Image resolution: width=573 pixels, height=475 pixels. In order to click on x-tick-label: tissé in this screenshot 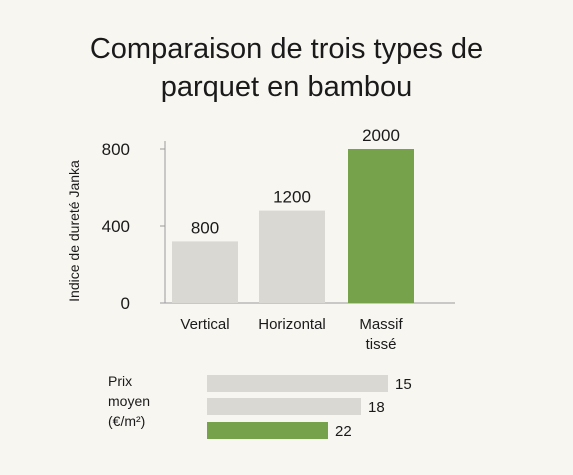, I will do `click(381, 344)`.